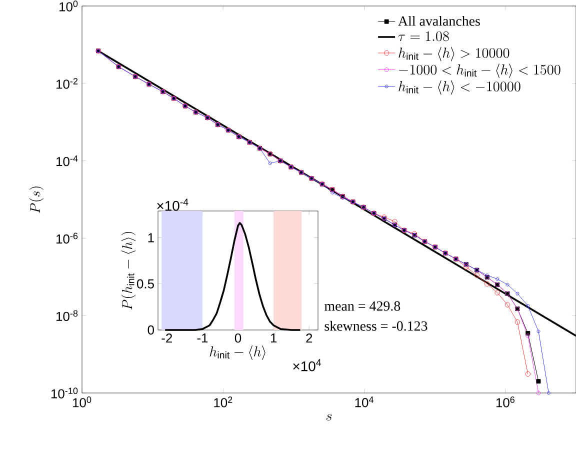 The image size is (576, 451). What do you see at coordinates (67, 160) in the screenshot?
I see `y-tick-label: 10$^{-4}$` at bounding box center [67, 160].